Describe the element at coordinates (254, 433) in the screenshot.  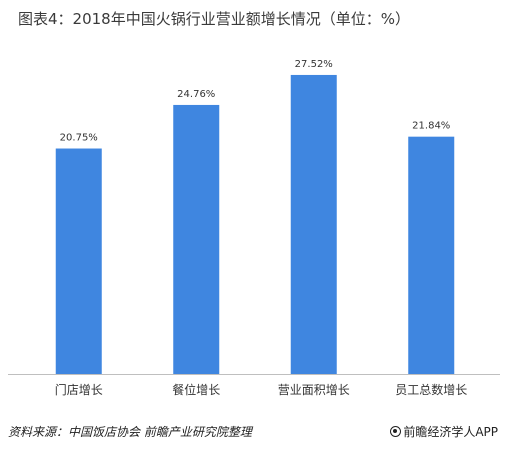
I see `footer: 资料来源：中国饭店协会 前瞻产业研究院整理 前瞻经济学人APP` at that location.